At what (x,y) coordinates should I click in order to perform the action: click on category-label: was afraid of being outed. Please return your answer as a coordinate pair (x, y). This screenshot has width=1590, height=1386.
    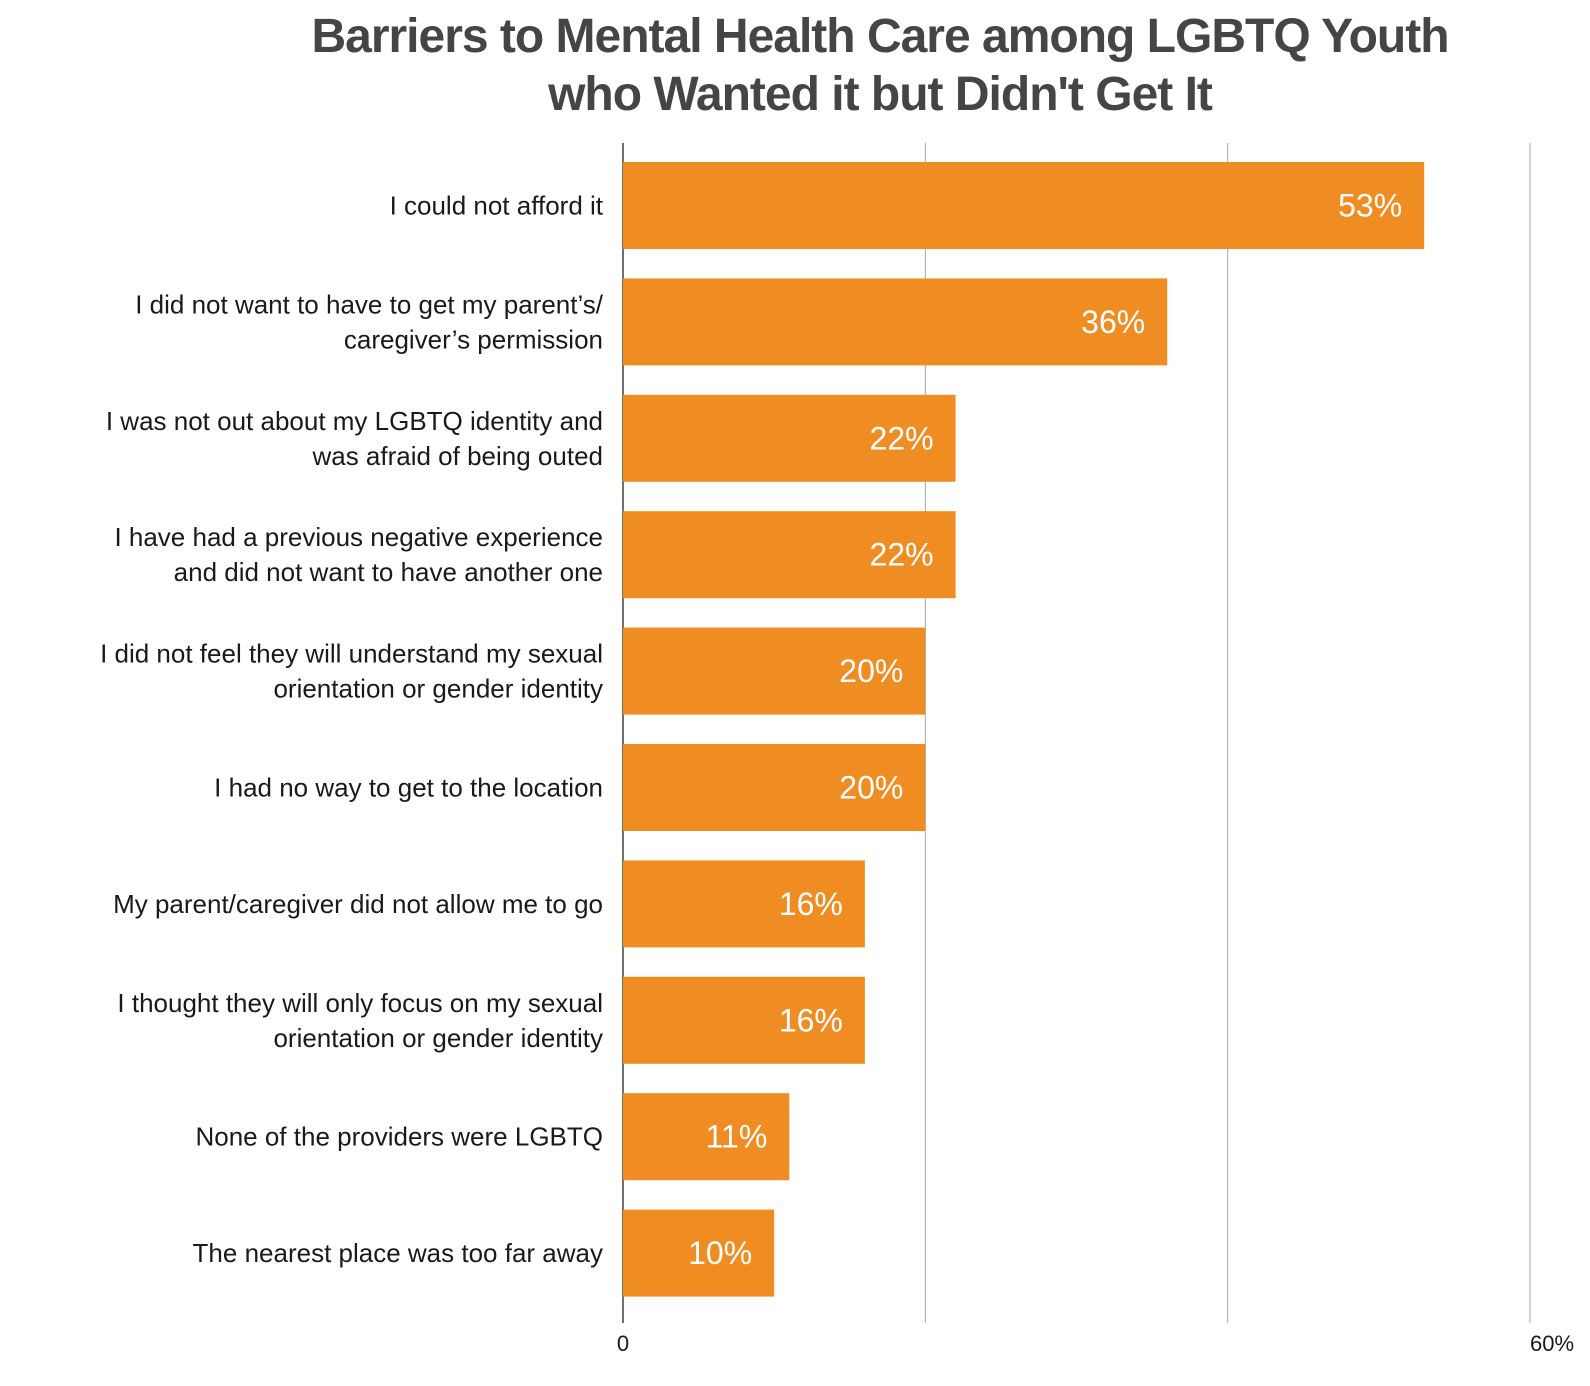
    Looking at the image, I should click on (457, 456).